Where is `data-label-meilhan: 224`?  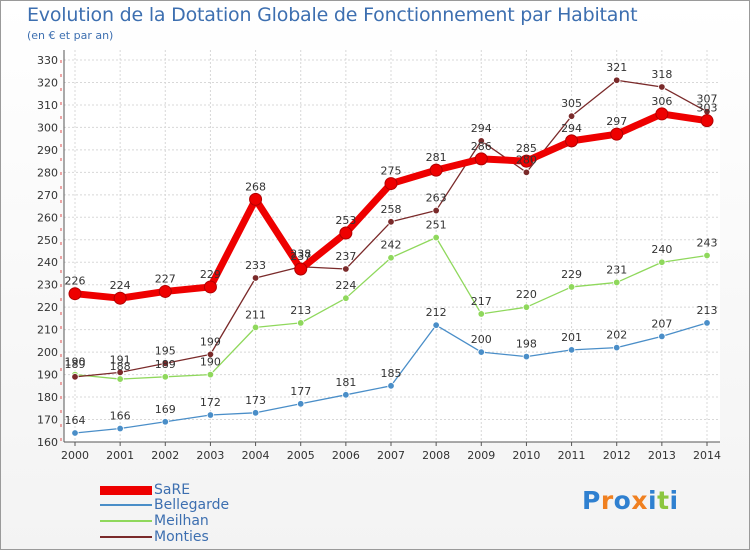 data-label-meilhan: 224 is located at coordinates (345, 285).